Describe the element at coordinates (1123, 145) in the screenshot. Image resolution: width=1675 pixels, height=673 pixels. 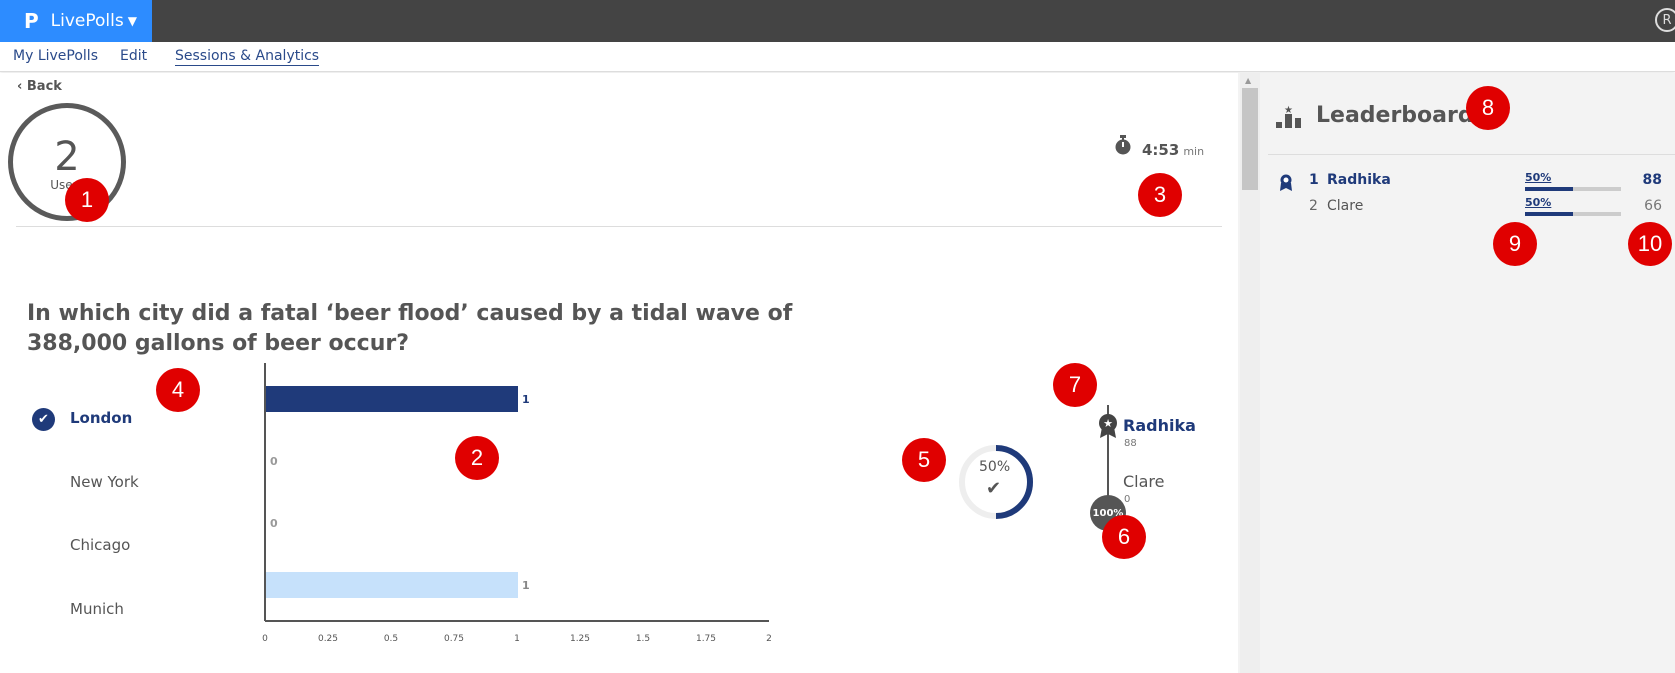
I see `stopwatch-icon` at that location.